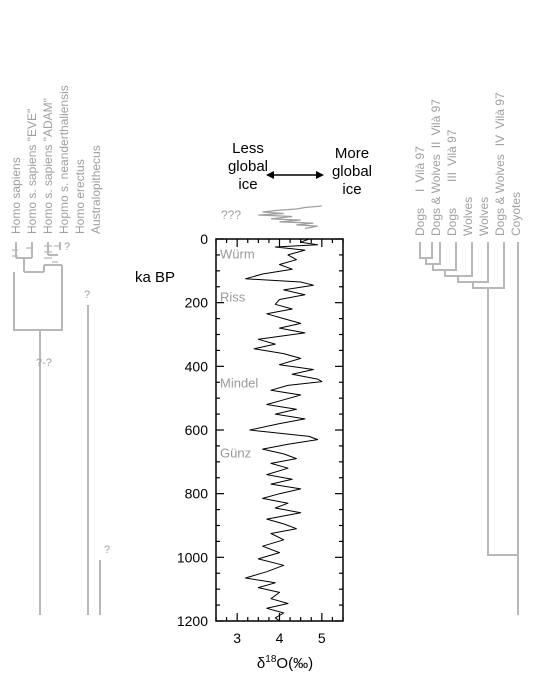 The height and width of the screenshot is (677, 539). I want to click on question-mark-1: ?, so click(67, 247).